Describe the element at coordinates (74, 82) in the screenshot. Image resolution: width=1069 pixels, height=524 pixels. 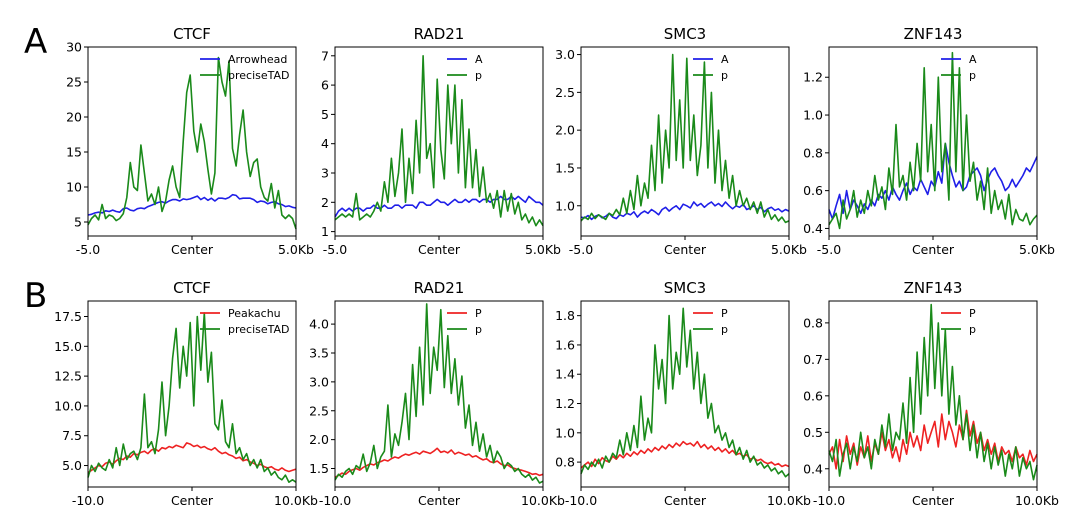
I see `y-tick-label: 25` at that location.